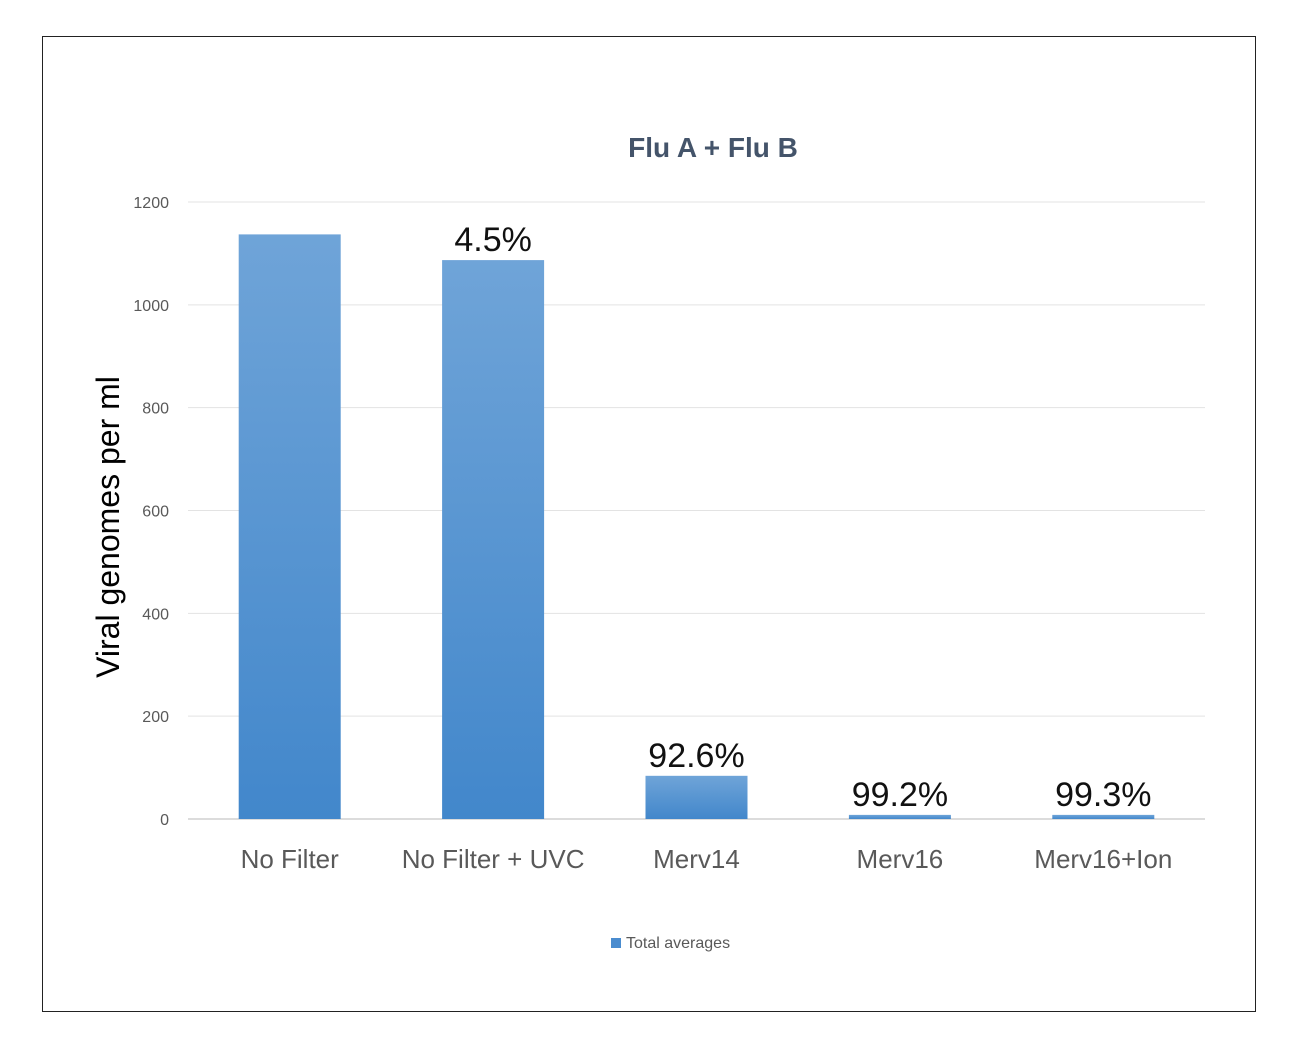  What do you see at coordinates (1103, 859) in the screenshot?
I see `x-tick-label: Merv16+Ion` at bounding box center [1103, 859].